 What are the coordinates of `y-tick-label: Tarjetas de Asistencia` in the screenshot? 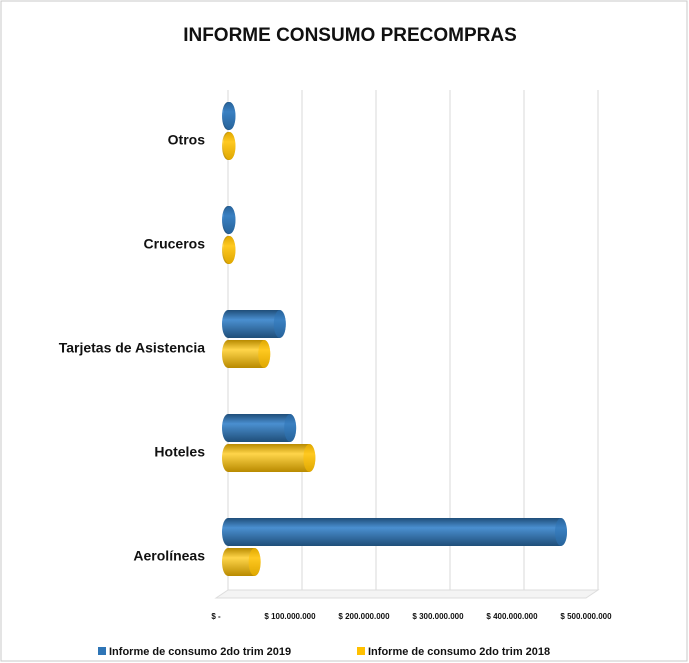 It's located at (132, 348).